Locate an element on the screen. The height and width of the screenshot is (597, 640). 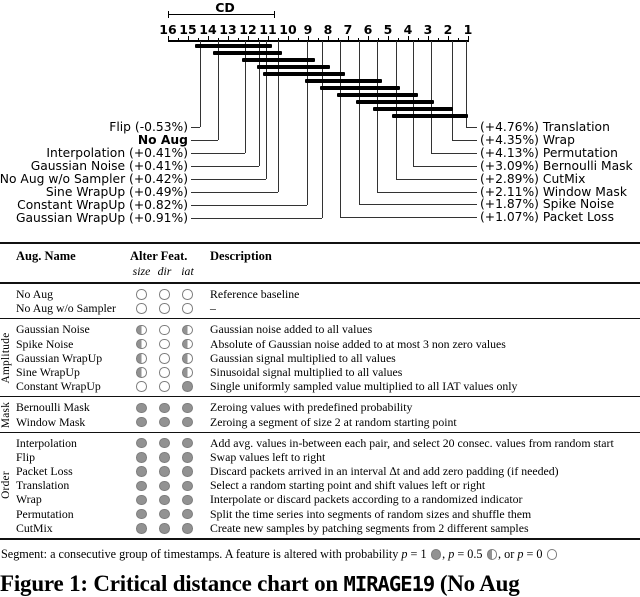
axis-tick-label: 10 is located at coordinates (288, 29).